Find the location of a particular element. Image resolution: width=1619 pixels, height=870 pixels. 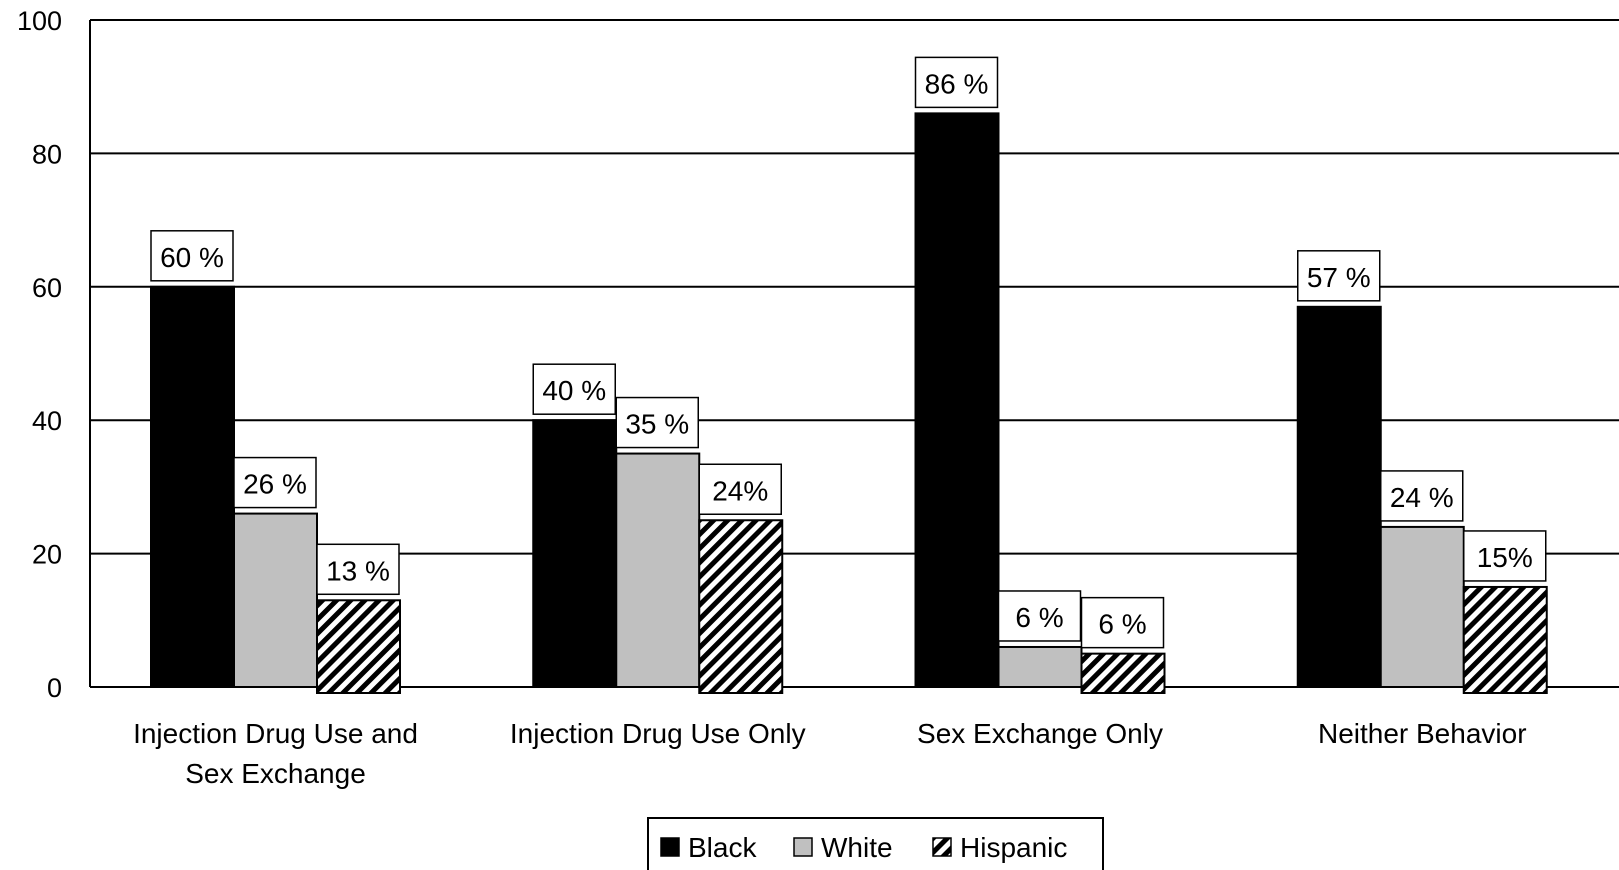

data-label: 40 % is located at coordinates (574, 389).